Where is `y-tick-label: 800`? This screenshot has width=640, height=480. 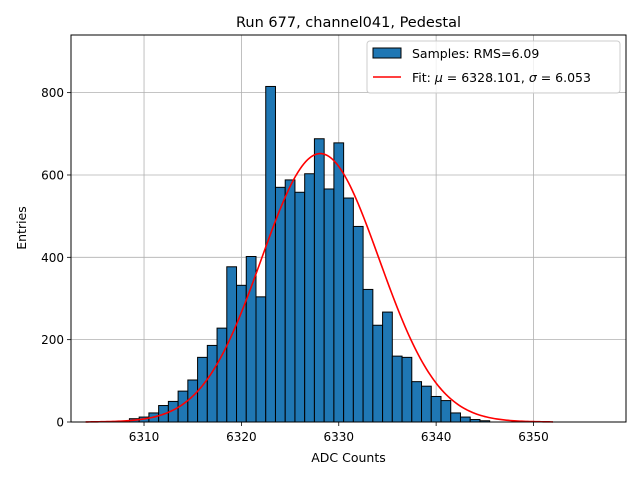 y-tick-label: 800 is located at coordinates (52, 93).